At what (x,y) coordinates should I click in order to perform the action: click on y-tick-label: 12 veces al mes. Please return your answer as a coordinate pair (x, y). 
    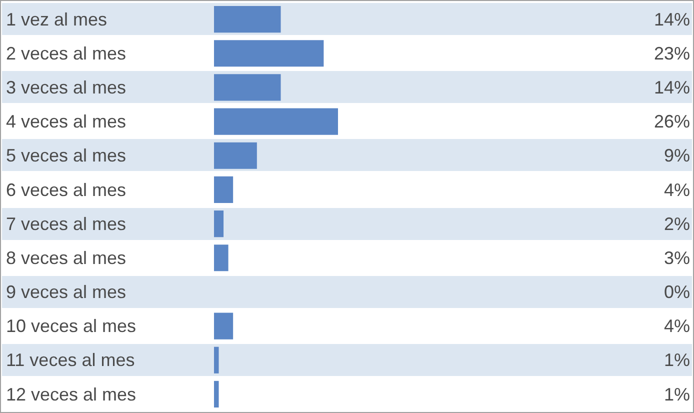
    Looking at the image, I should click on (71, 394).